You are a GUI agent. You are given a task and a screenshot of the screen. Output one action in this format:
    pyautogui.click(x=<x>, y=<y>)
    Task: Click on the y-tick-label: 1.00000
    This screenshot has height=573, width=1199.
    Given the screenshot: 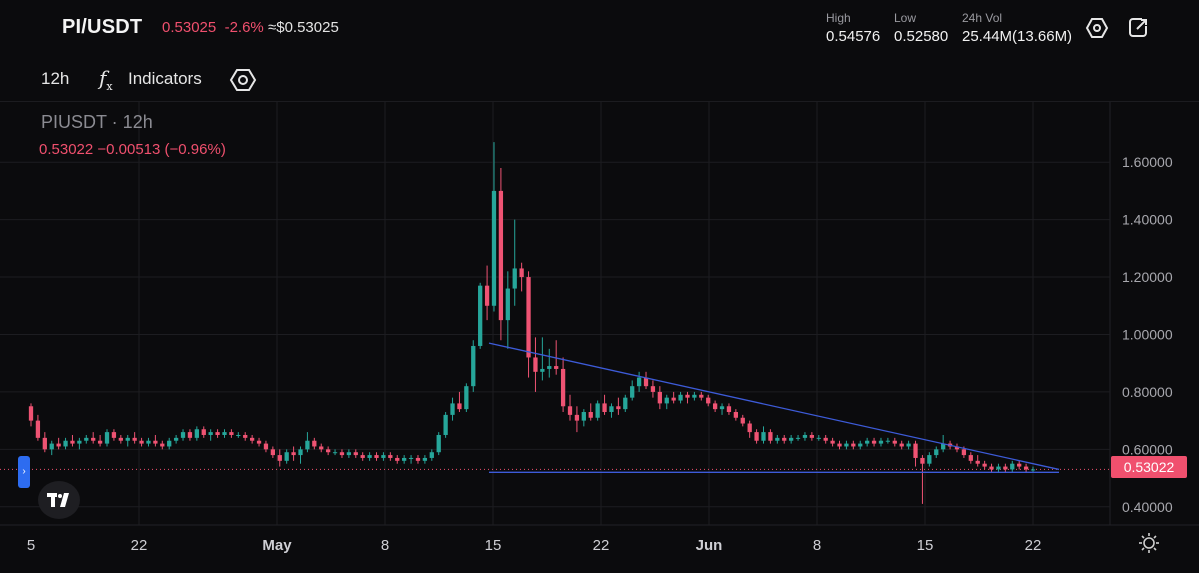 What is the action you would take?
    pyautogui.click(x=1147, y=334)
    